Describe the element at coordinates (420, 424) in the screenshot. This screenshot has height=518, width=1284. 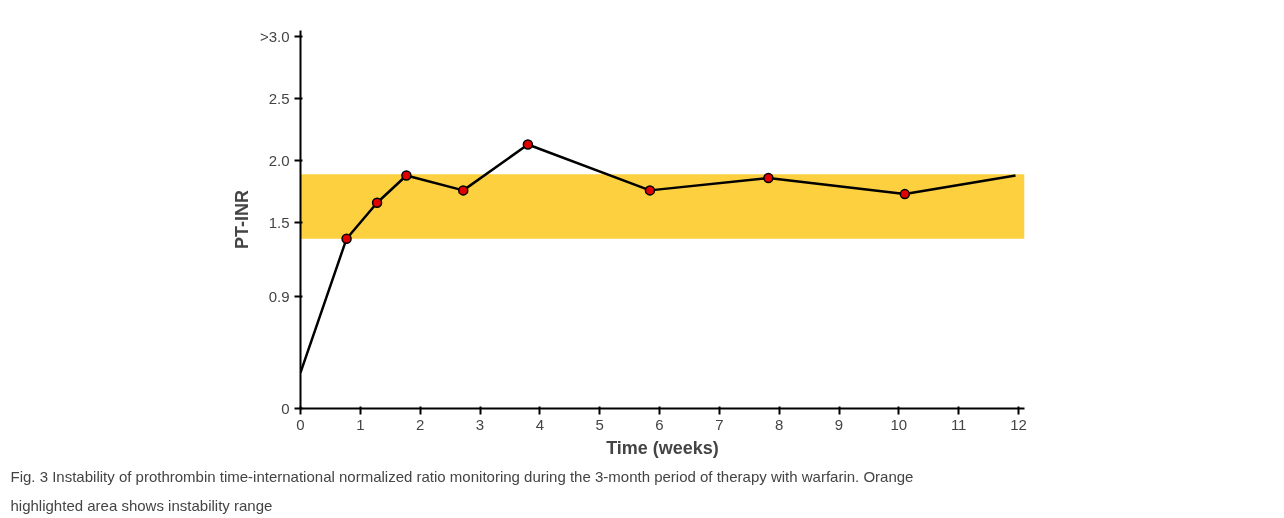
I see `x-tick-label: 2` at that location.